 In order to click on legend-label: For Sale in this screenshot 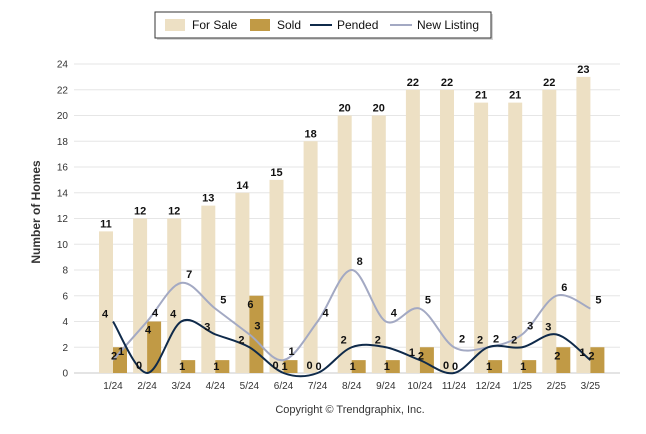, I will do `click(215, 25)`.